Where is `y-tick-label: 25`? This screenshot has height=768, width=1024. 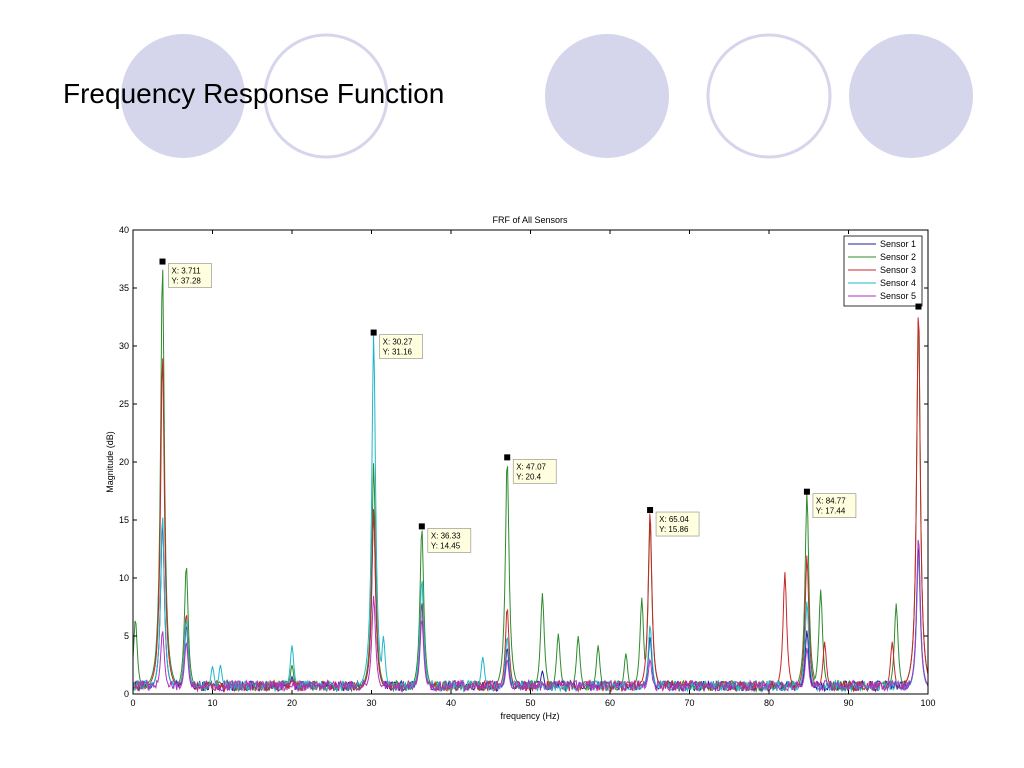 y-tick-label: 25 is located at coordinates (124, 404).